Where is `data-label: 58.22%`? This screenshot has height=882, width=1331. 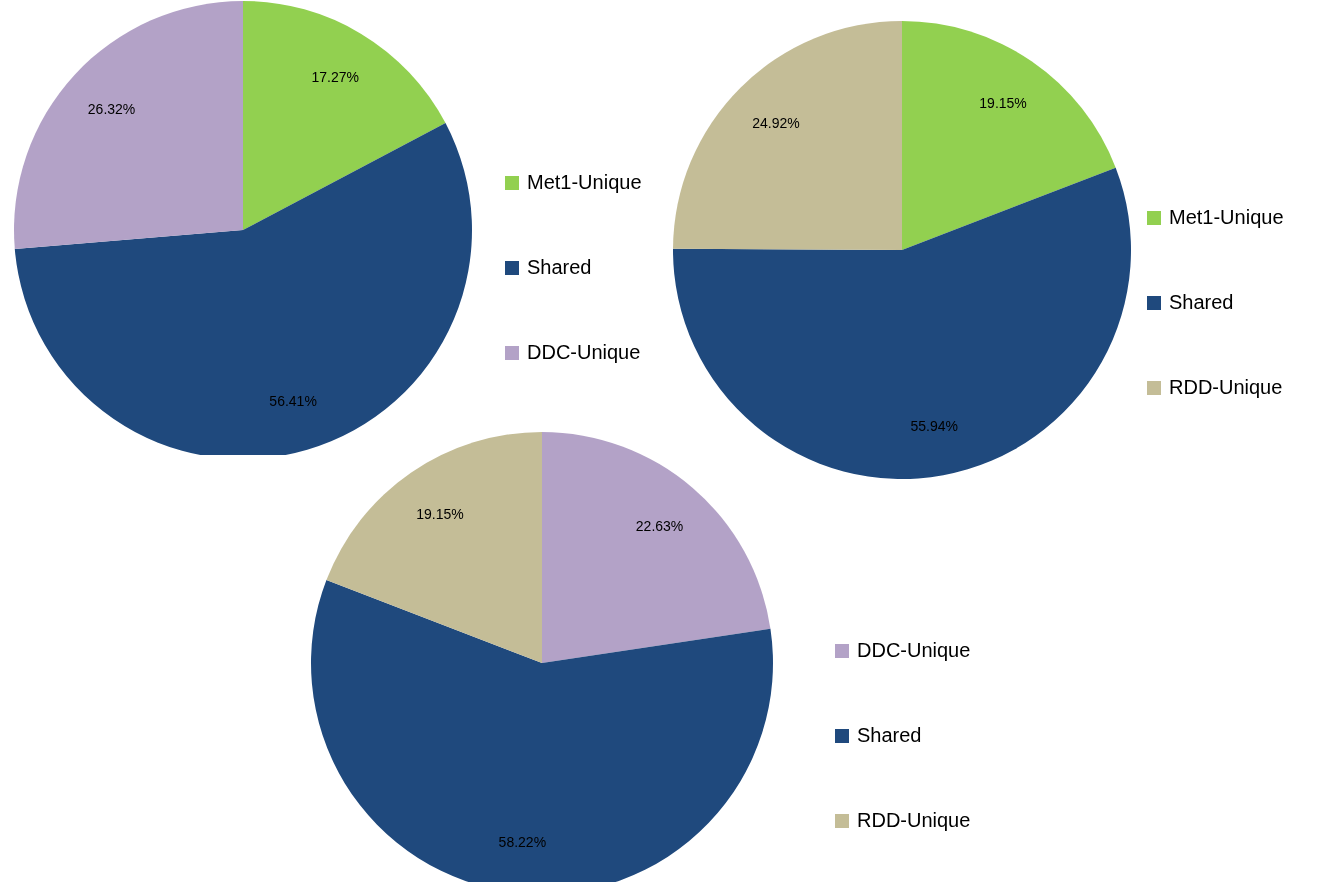 data-label: 58.22% is located at coordinates (522, 842).